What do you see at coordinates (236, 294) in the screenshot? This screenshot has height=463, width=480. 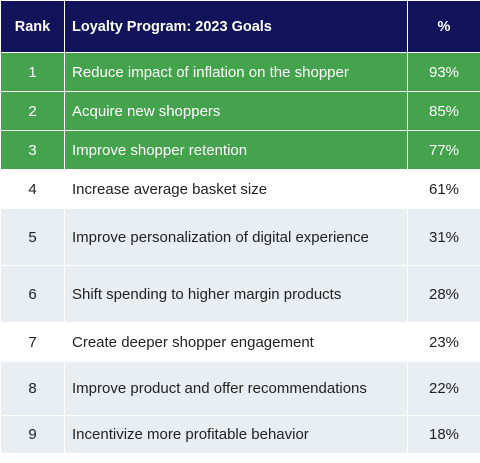 I see `goal-cell: Shift spending to higher margin products` at bounding box center [236, 294].